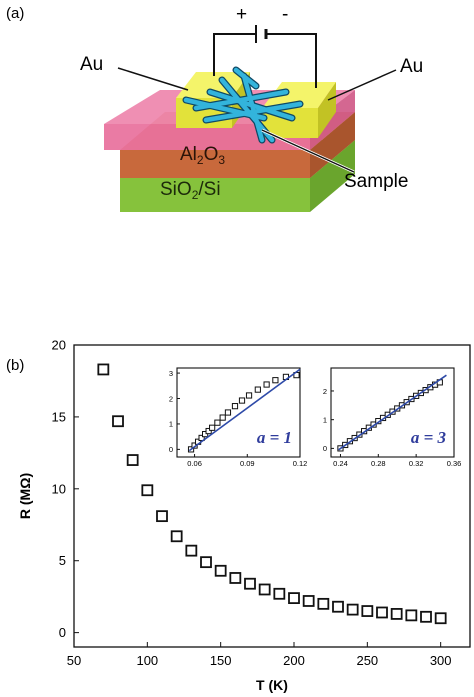 The width and height of the screenshot is (474, 697). What do you see at coordinates (25, 496) in the screenshot?
I see `y-axis-label: R (MΩ)` at bounding box center [25, 496].